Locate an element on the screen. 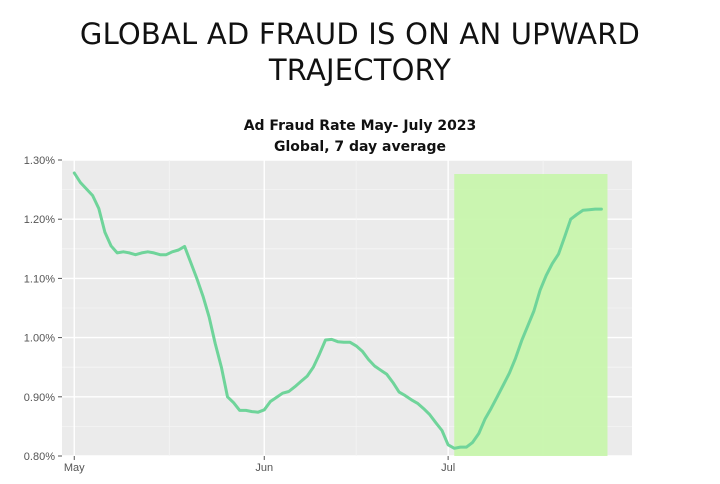  y-tick-label: 0.80% is located at coordinates (39, 457).